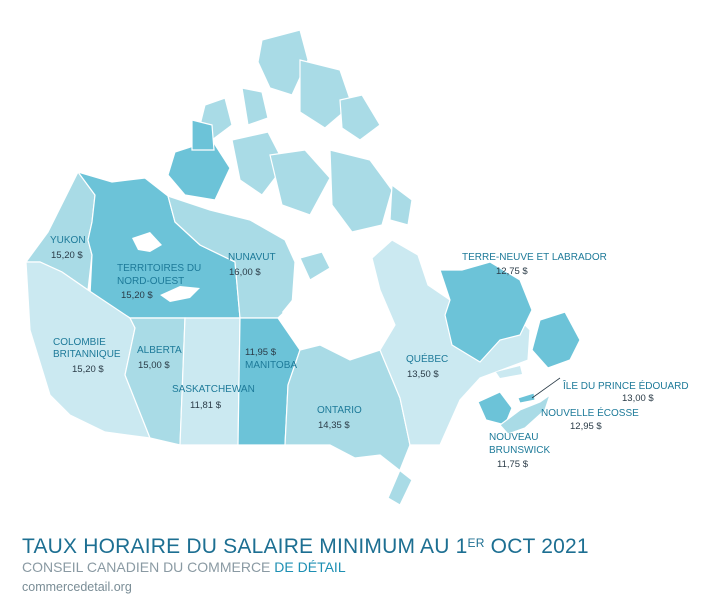 The image size is (710, 612). Describe the element at coordinates (427, 358) in the screenshot. I see `label-quebec: QUÉBEC` at that location.